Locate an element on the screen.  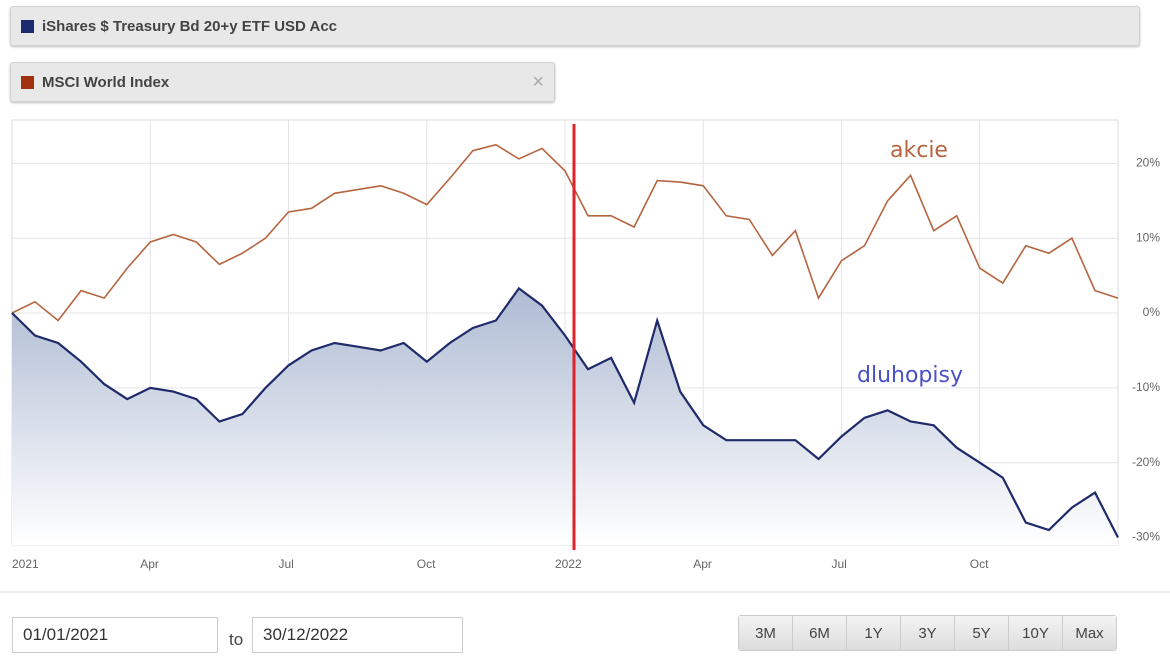
range-button: 3M is located at coordinates (765, 633).